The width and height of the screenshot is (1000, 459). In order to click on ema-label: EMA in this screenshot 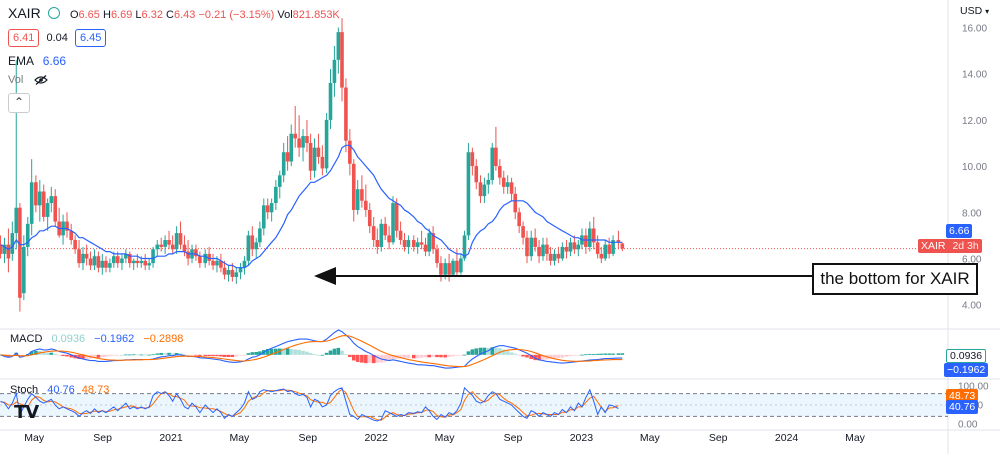, I will do `click(21, 61)`.